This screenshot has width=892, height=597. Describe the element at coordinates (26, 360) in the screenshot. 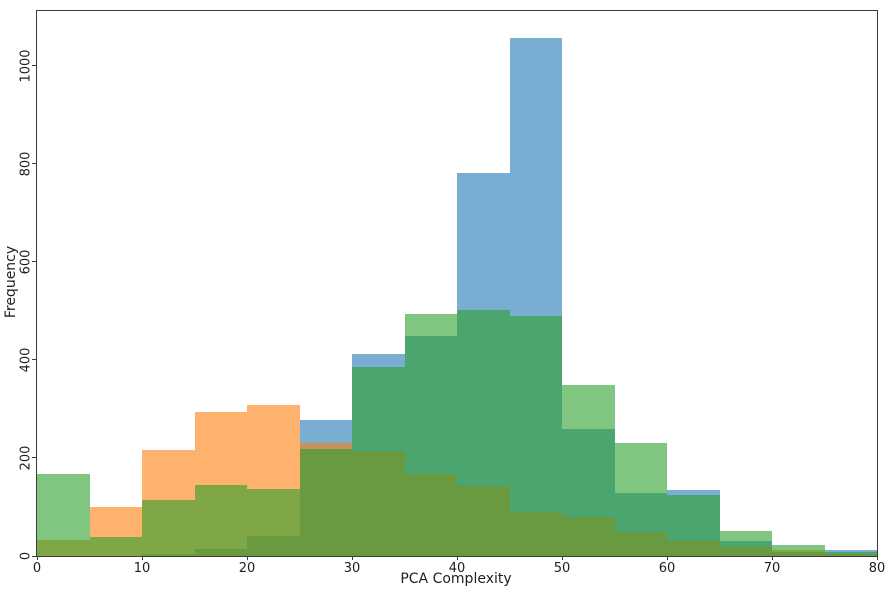

I see `y-tick-label-400: 400` at that location.